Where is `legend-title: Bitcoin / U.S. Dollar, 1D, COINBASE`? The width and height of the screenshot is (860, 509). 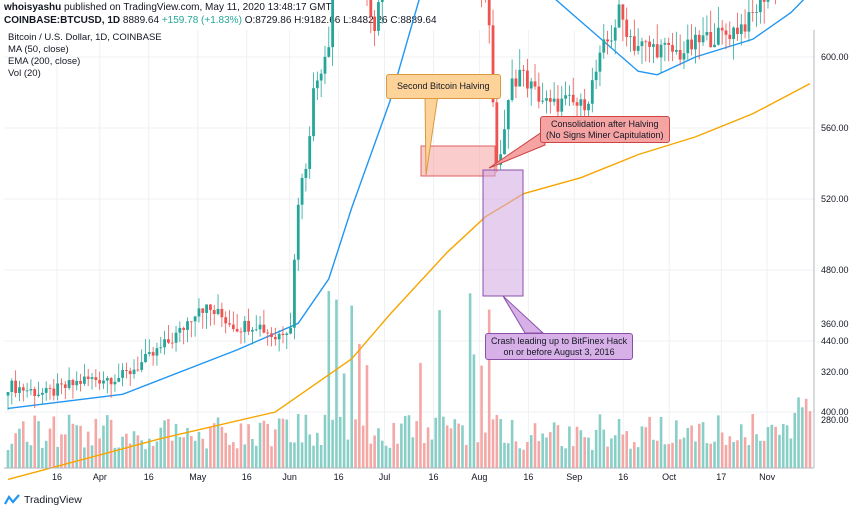 legend-title: Bitcoin / U.S. Dollar, 1D, COINBASE is located at coordinates (85, 37).